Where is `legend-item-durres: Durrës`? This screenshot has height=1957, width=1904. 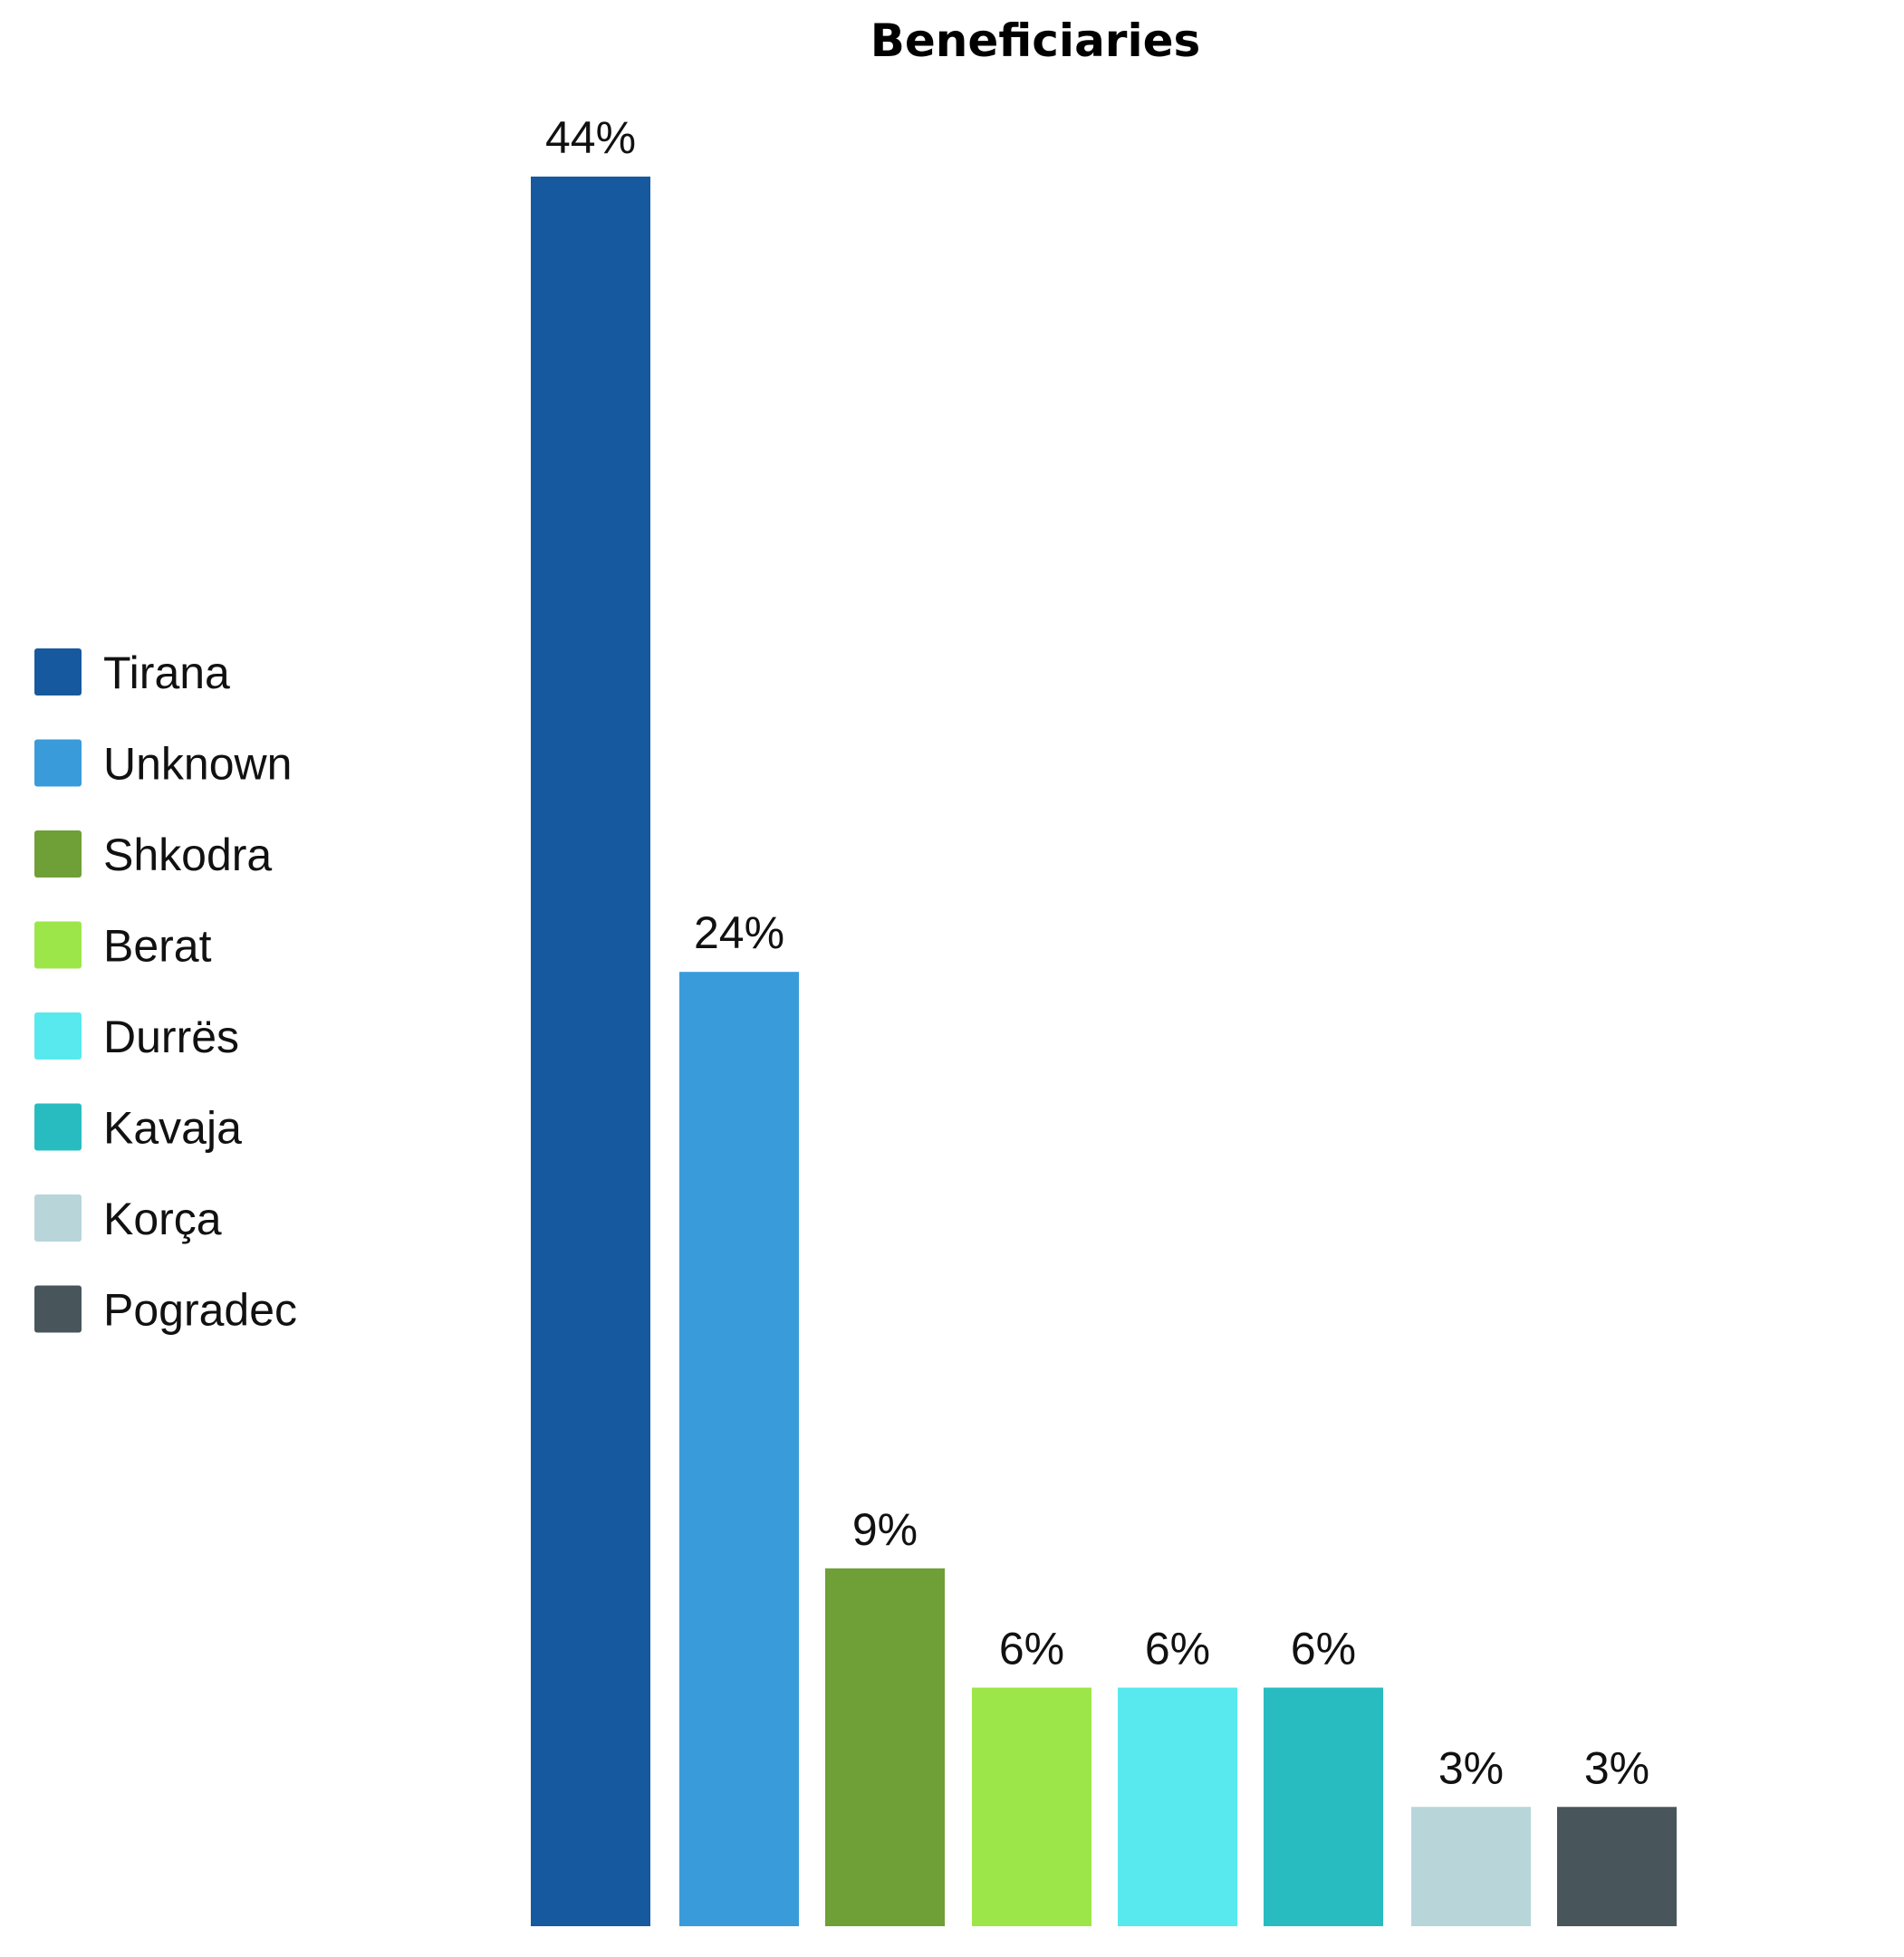
legend-item-durres: Durrës is located at coordinates (137, 1037).